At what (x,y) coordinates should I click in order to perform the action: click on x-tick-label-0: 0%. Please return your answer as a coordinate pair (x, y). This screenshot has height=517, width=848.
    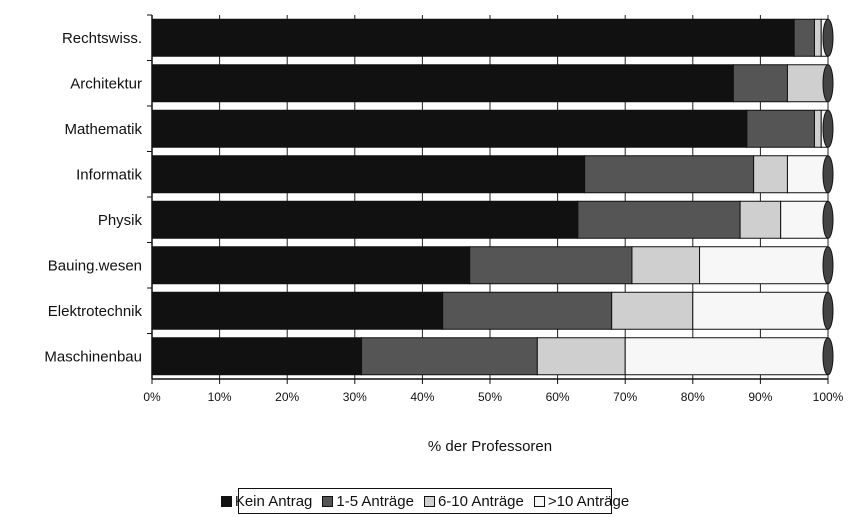
    Looking at the image, I should click on (152, 397).